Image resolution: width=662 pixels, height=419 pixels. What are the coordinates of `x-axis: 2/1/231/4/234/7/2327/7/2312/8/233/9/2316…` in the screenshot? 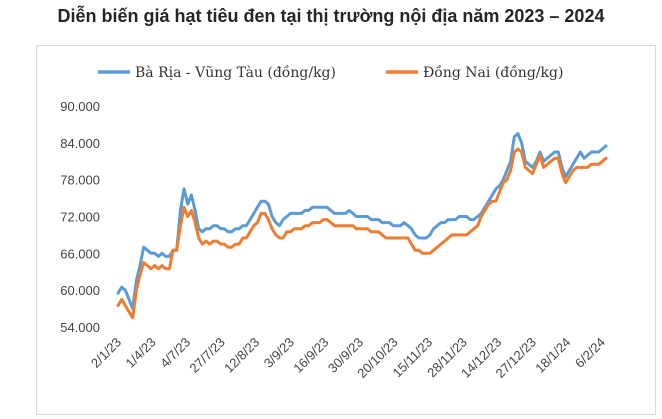 It's located at (348, 358).